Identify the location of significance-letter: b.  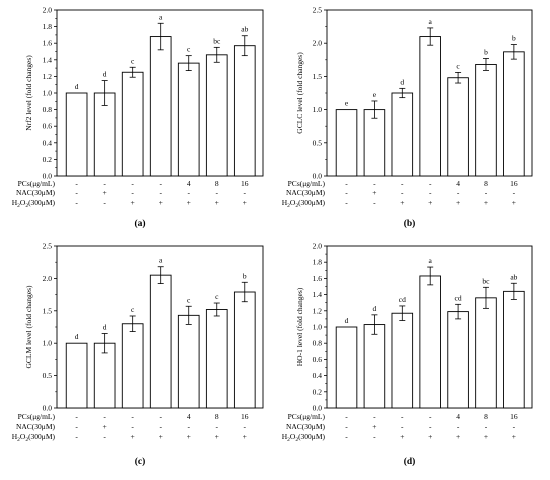
(245, 275).